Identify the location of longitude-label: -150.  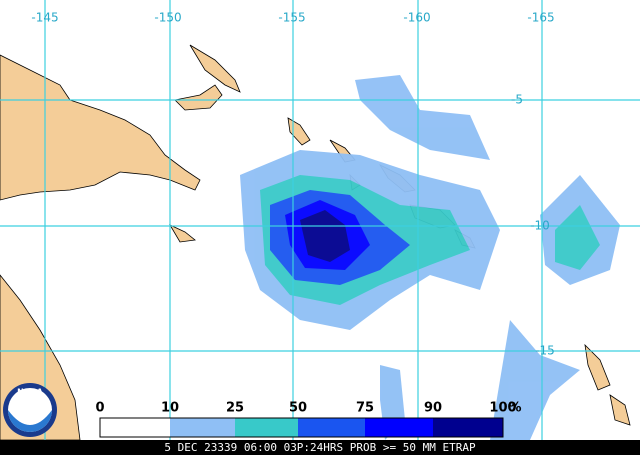
(167, 18).